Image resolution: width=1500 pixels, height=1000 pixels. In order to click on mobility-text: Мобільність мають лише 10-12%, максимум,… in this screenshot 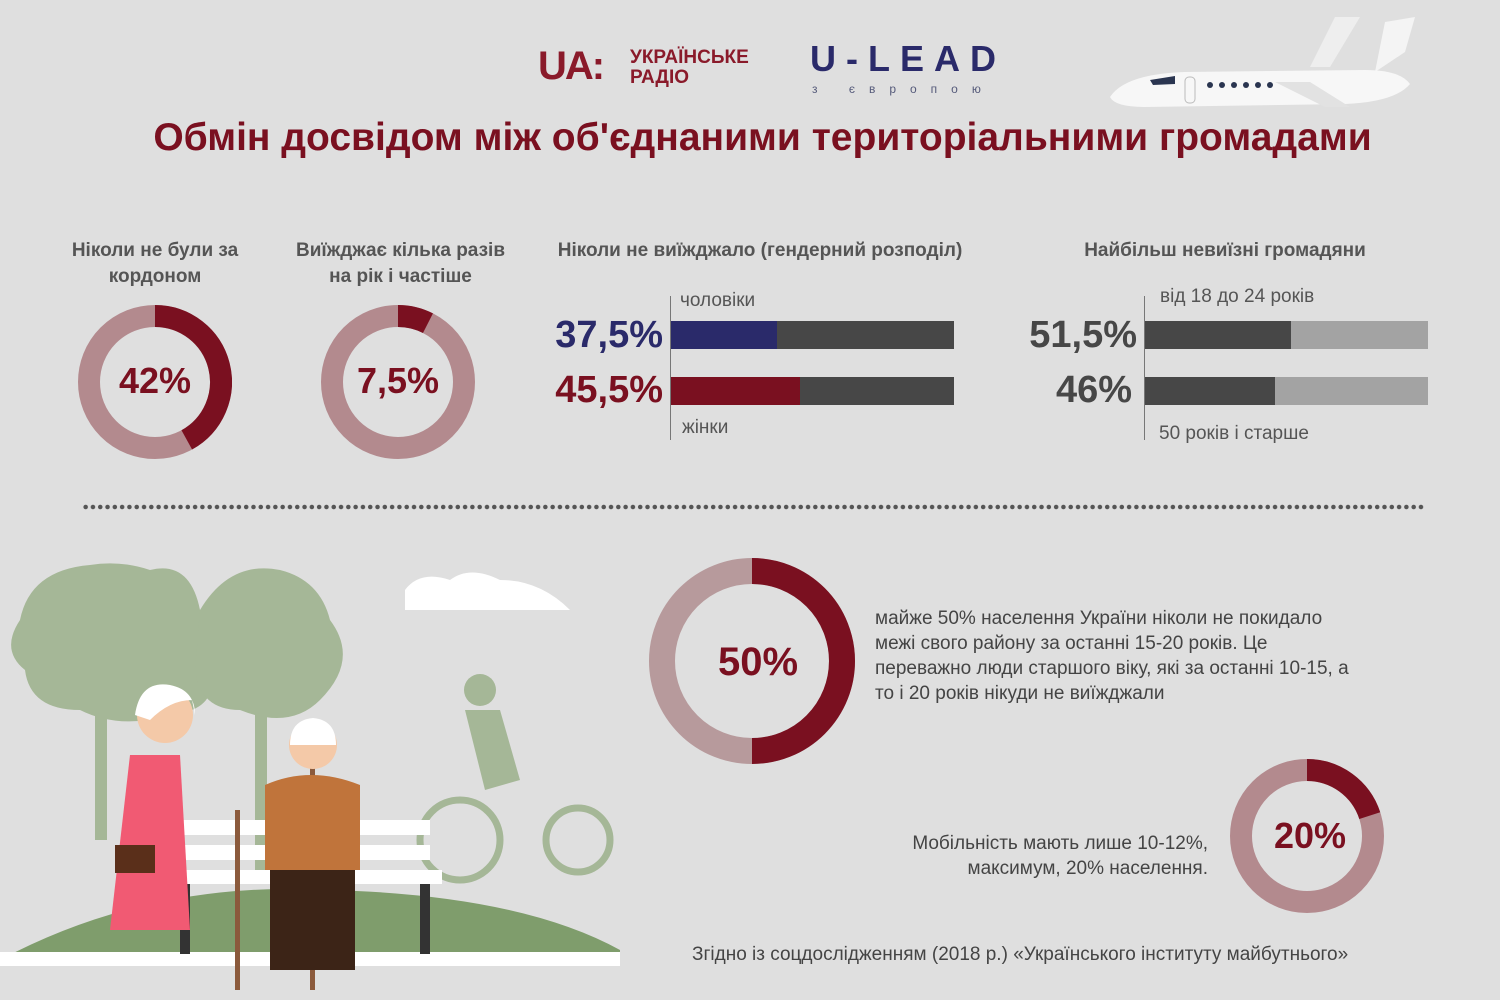, I will do `click(1034, 856)`.